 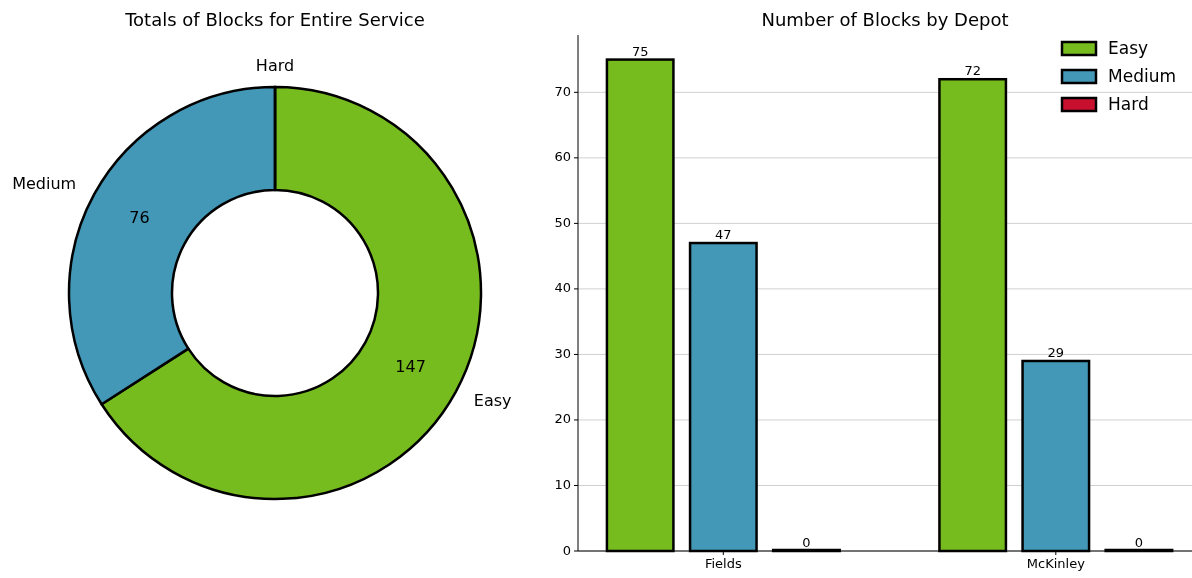 I want to click on category-label: Hard, so click(x=275, y=65).